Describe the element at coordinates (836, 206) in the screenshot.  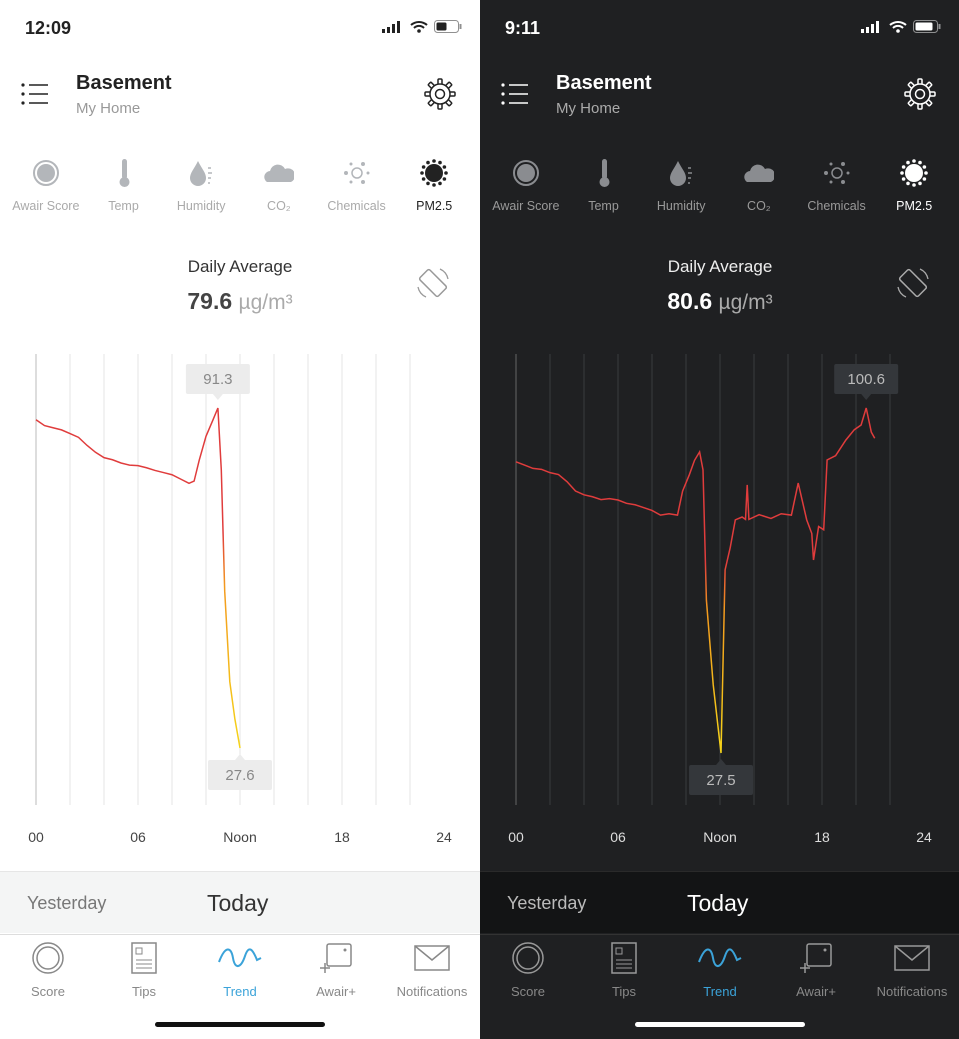
I see `sensor-label: Chemicals` at that location.